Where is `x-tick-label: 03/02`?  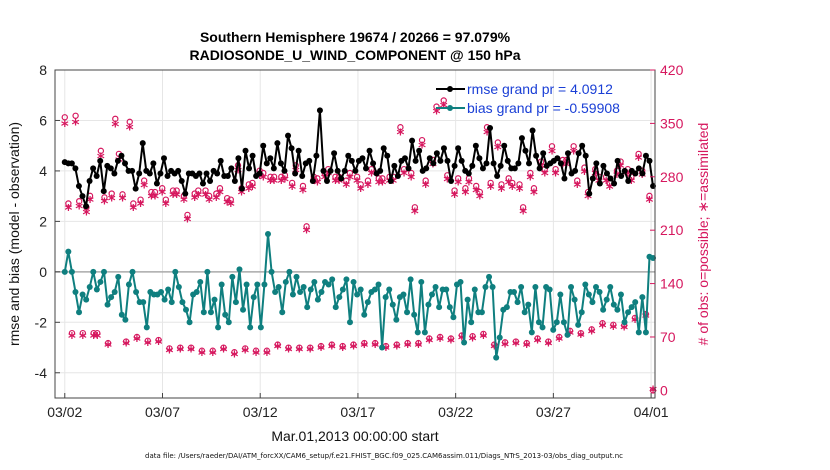 x-tick-label: 03/02 is located at coordinates (64, 412).